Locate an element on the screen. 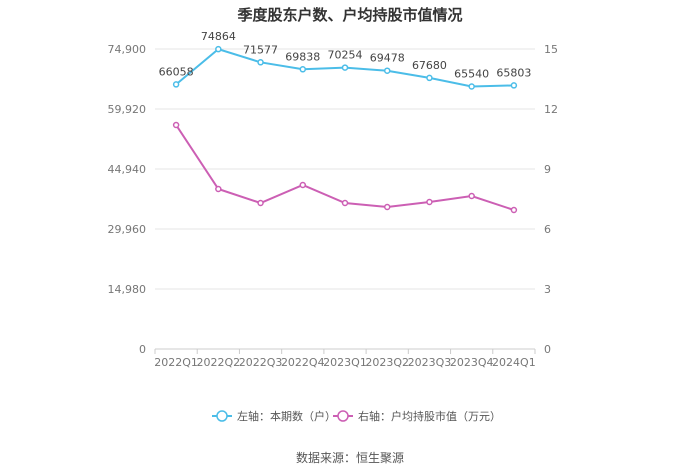  x-tick-label: 2023Q3 is located at coordinates (430, 362).